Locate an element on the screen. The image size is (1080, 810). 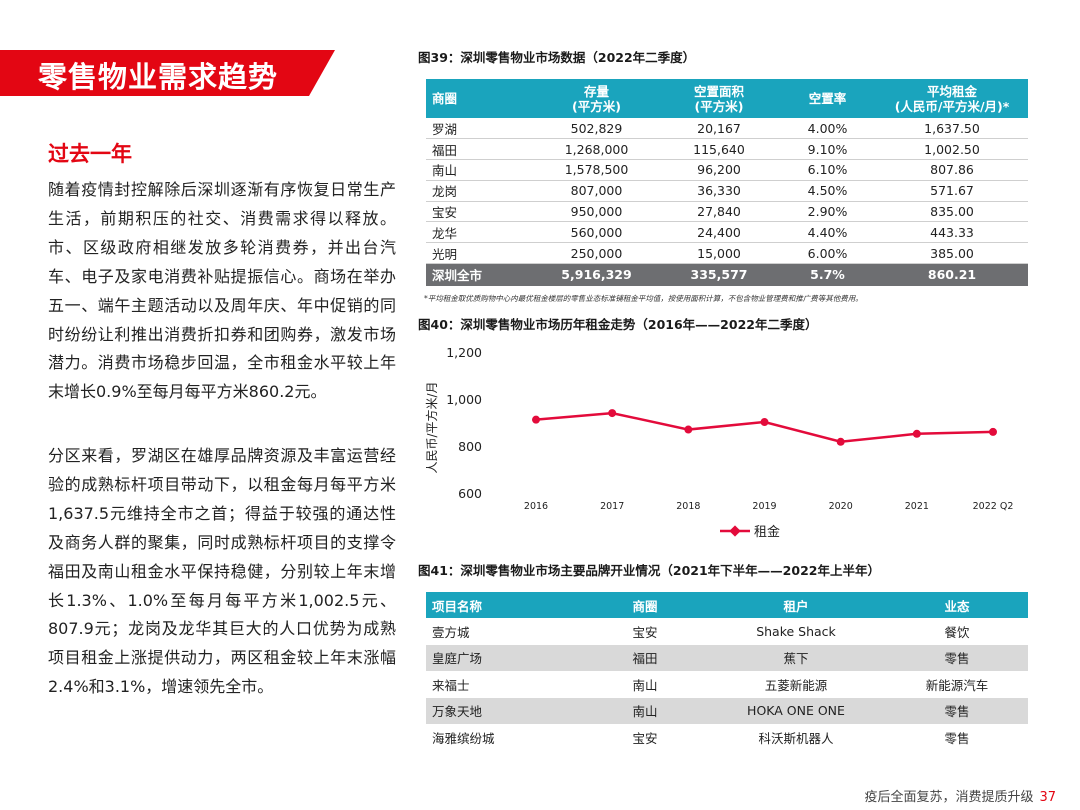
y-tick-label: 600 is located at coordinates (470, 493).